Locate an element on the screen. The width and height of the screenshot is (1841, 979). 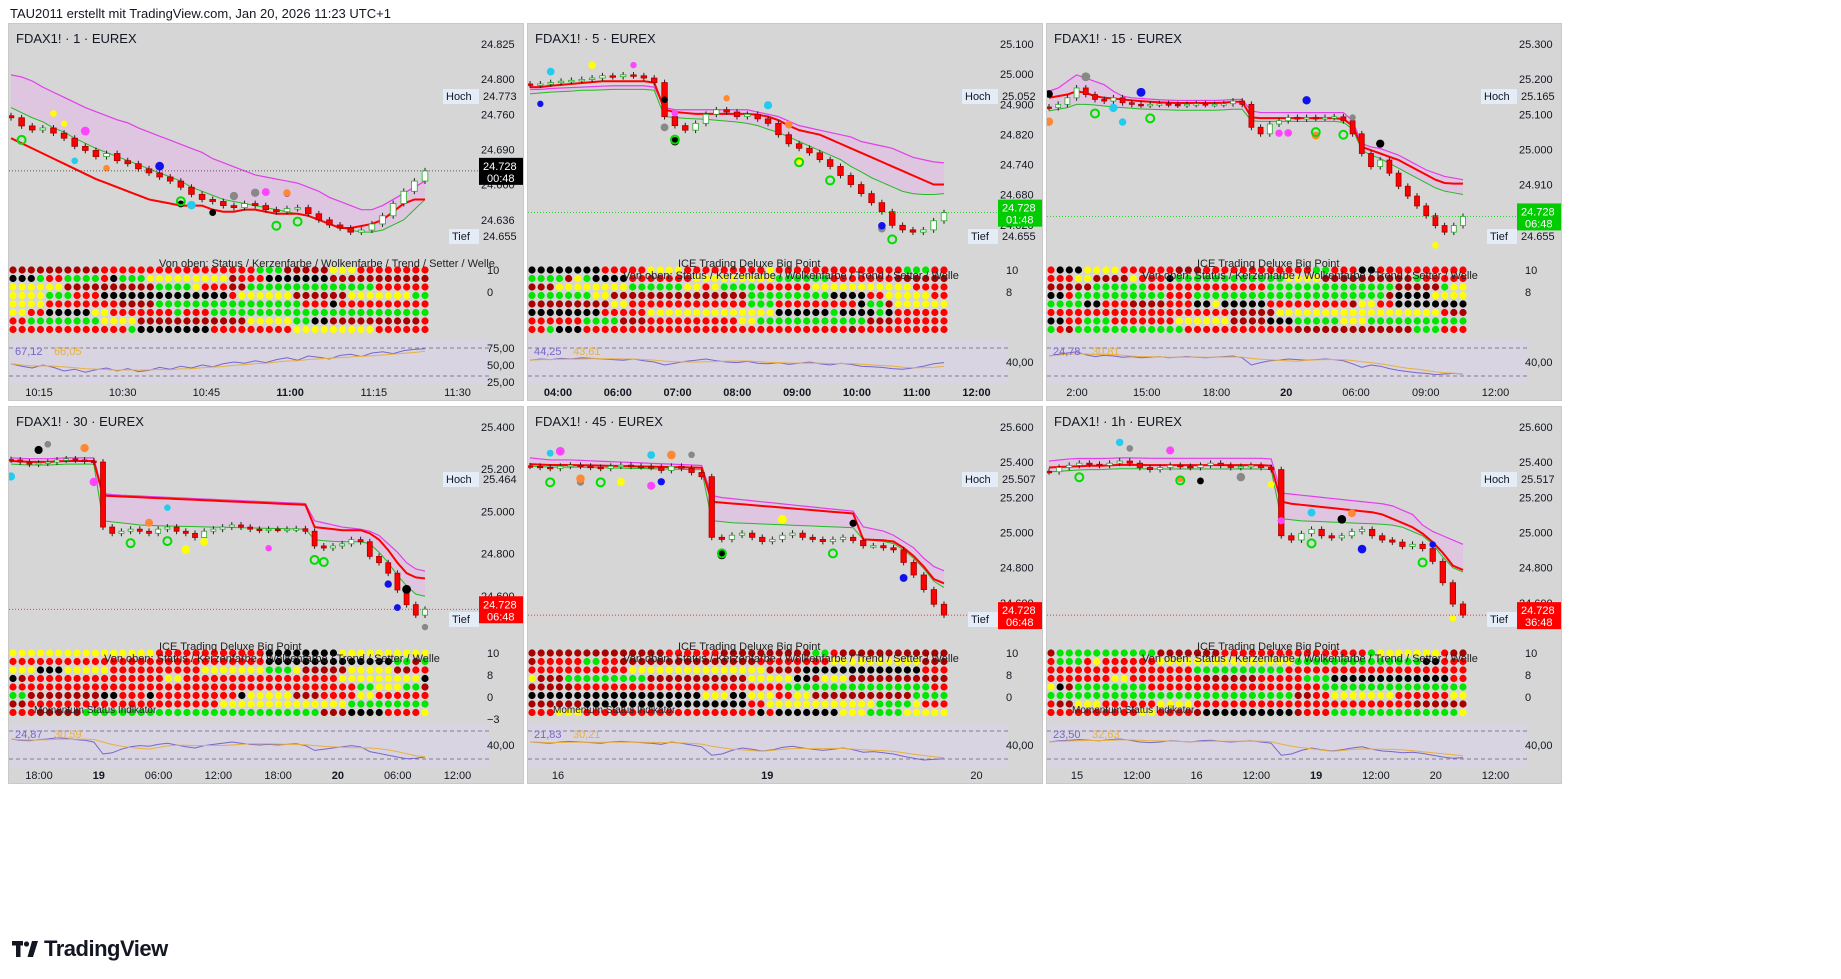
ichimoku-cloud is located at coordinates (218, 153).